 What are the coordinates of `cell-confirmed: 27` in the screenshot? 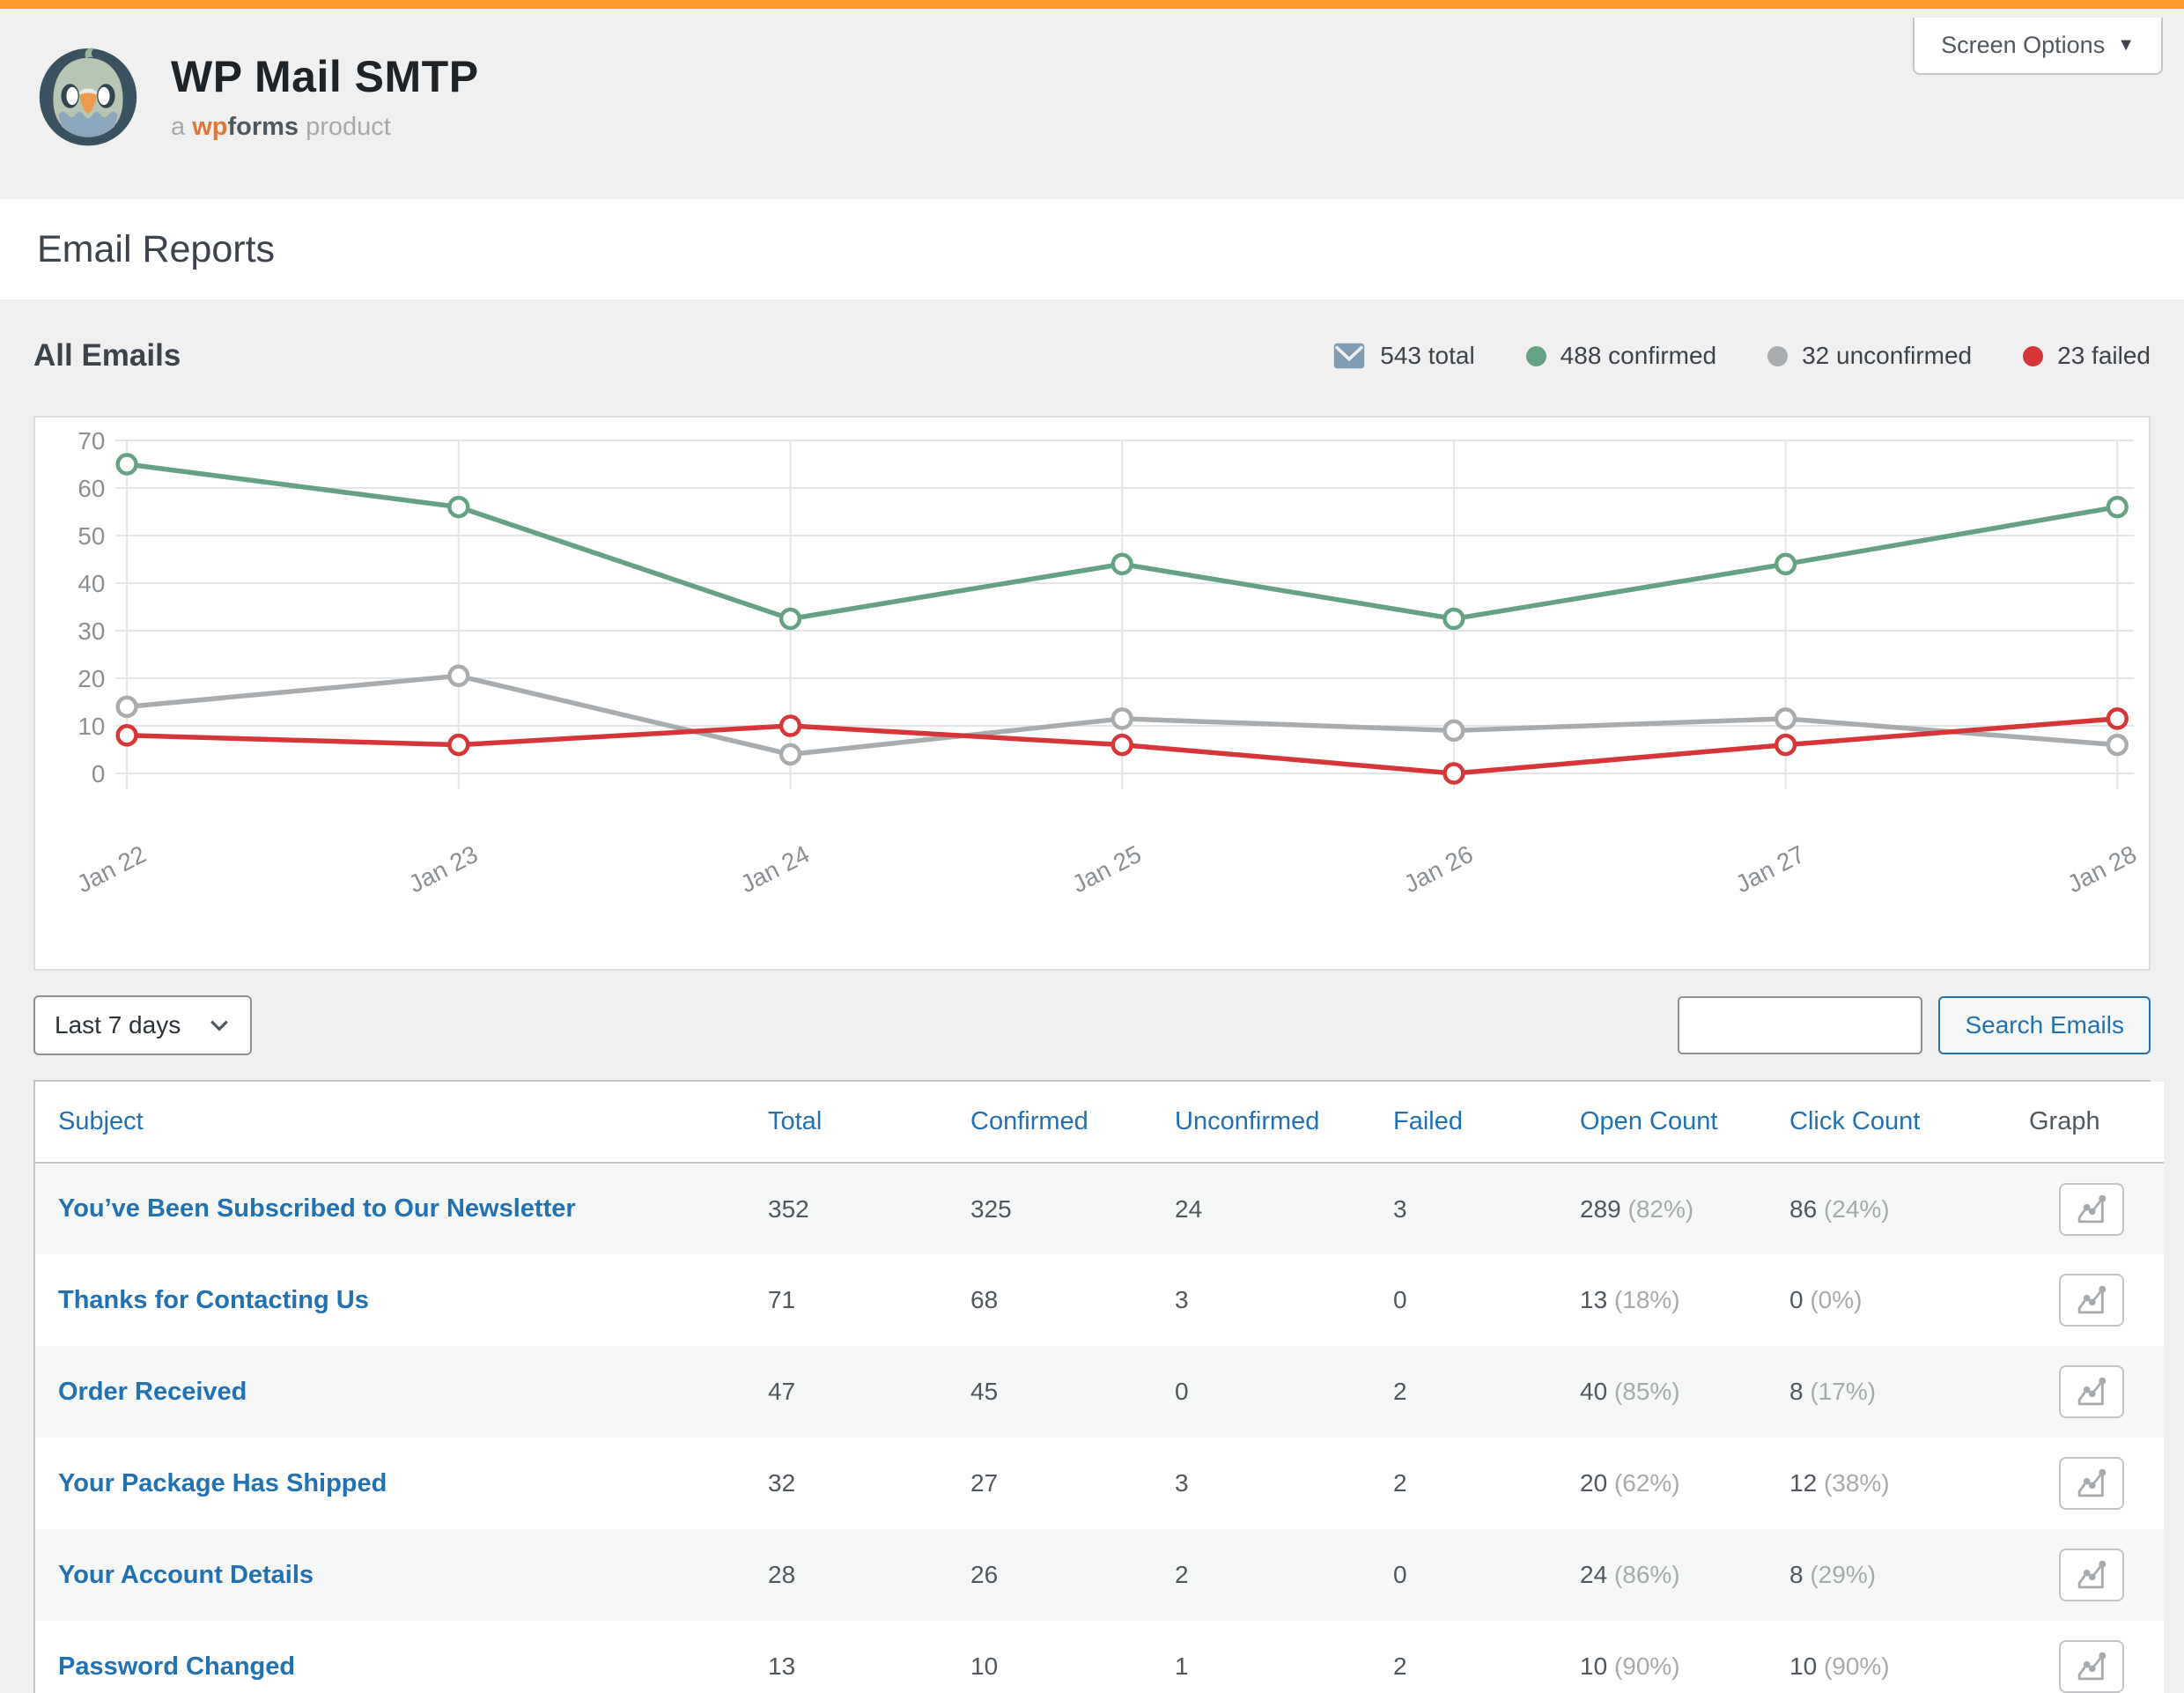 It's located at (984, 1483).